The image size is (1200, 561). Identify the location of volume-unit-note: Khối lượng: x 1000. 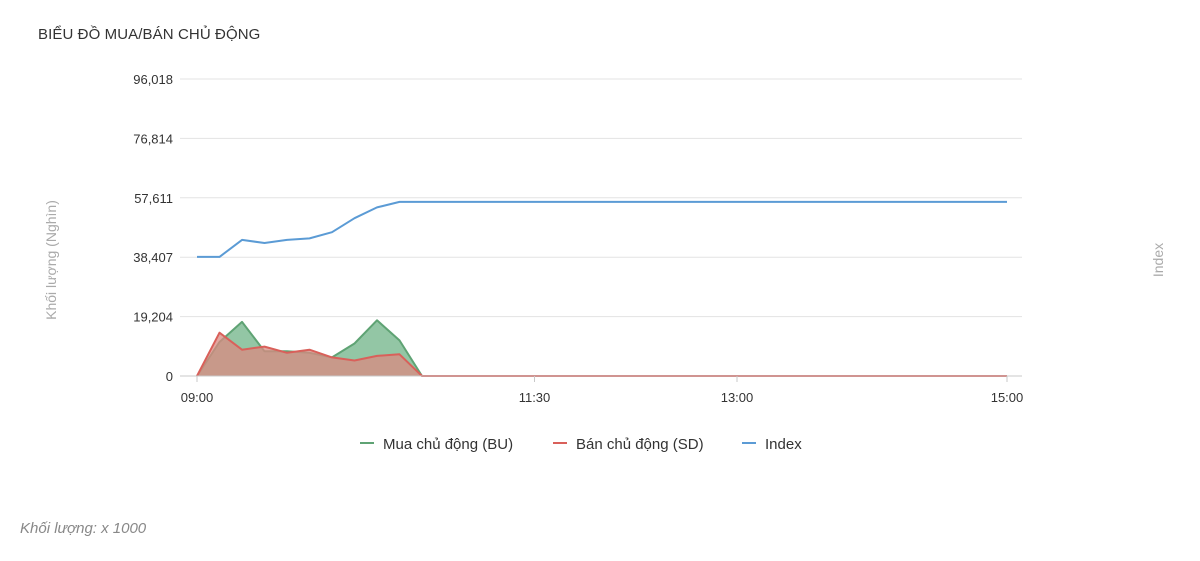
(83, 528).